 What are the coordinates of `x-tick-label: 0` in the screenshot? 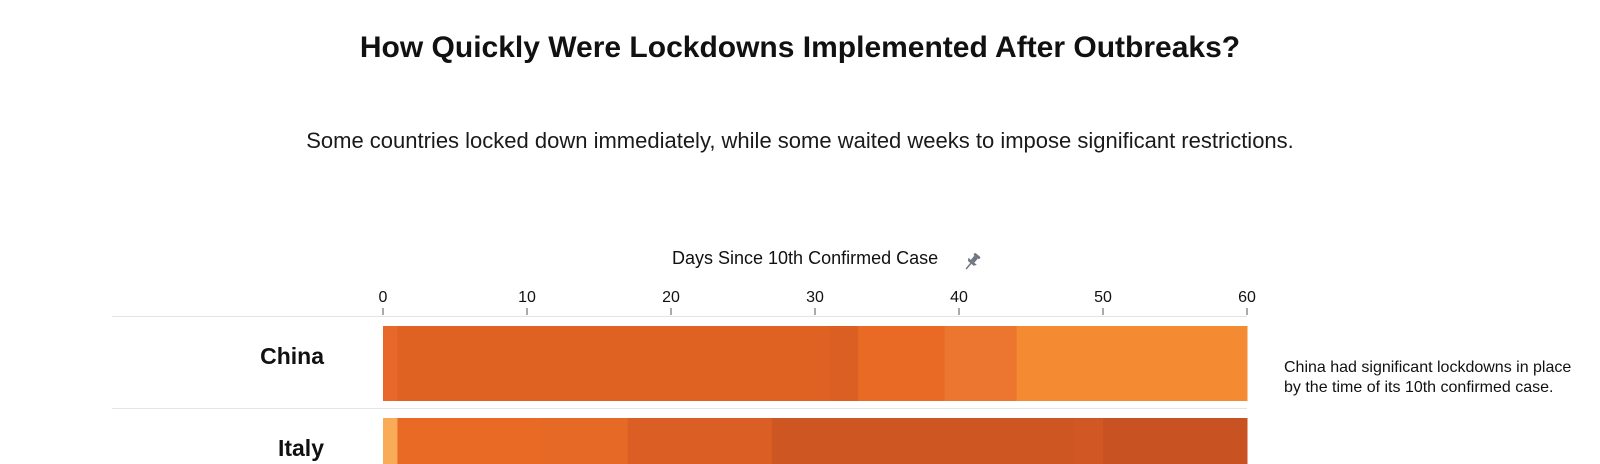 It's located at (383, 297).